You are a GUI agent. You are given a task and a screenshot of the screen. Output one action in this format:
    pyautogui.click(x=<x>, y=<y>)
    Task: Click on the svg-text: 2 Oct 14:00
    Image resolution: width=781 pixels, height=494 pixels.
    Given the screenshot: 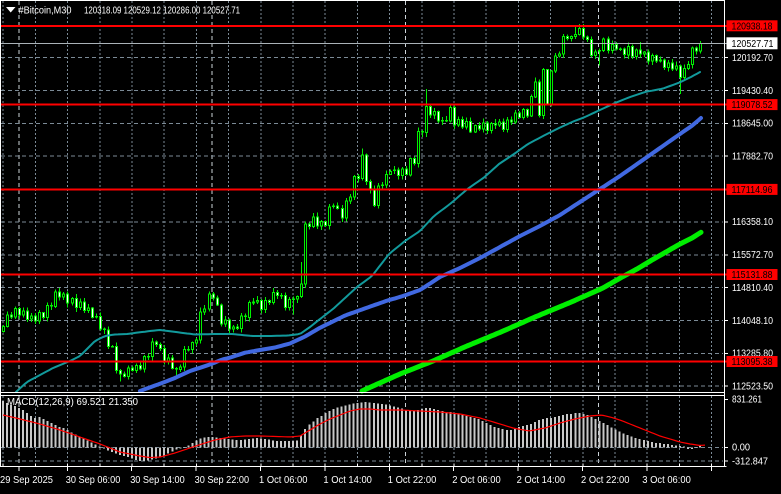 What is the action you would take?
    pyautogui.click(x=541, y=480)
    